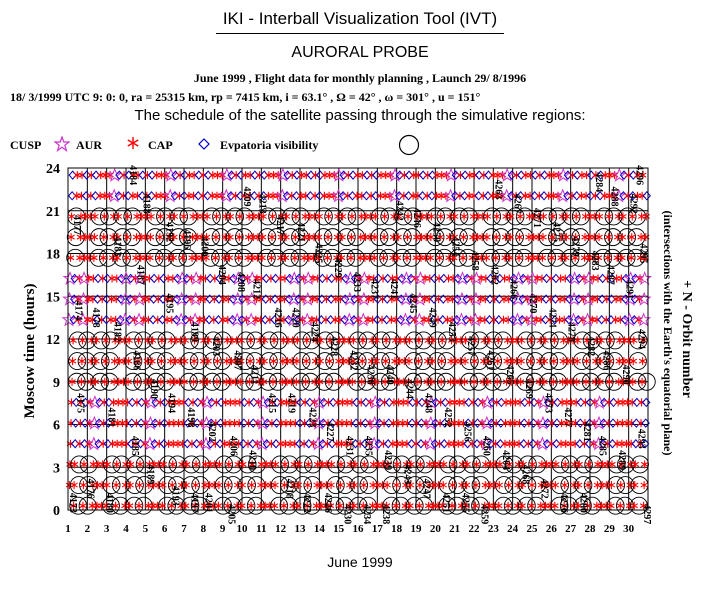 The image size is (720, 600). What do you see at coordinates (204, 144) in the screenshot?
I see `legend-evpatoria-diamond-icon` at bounding box center [204, 144].